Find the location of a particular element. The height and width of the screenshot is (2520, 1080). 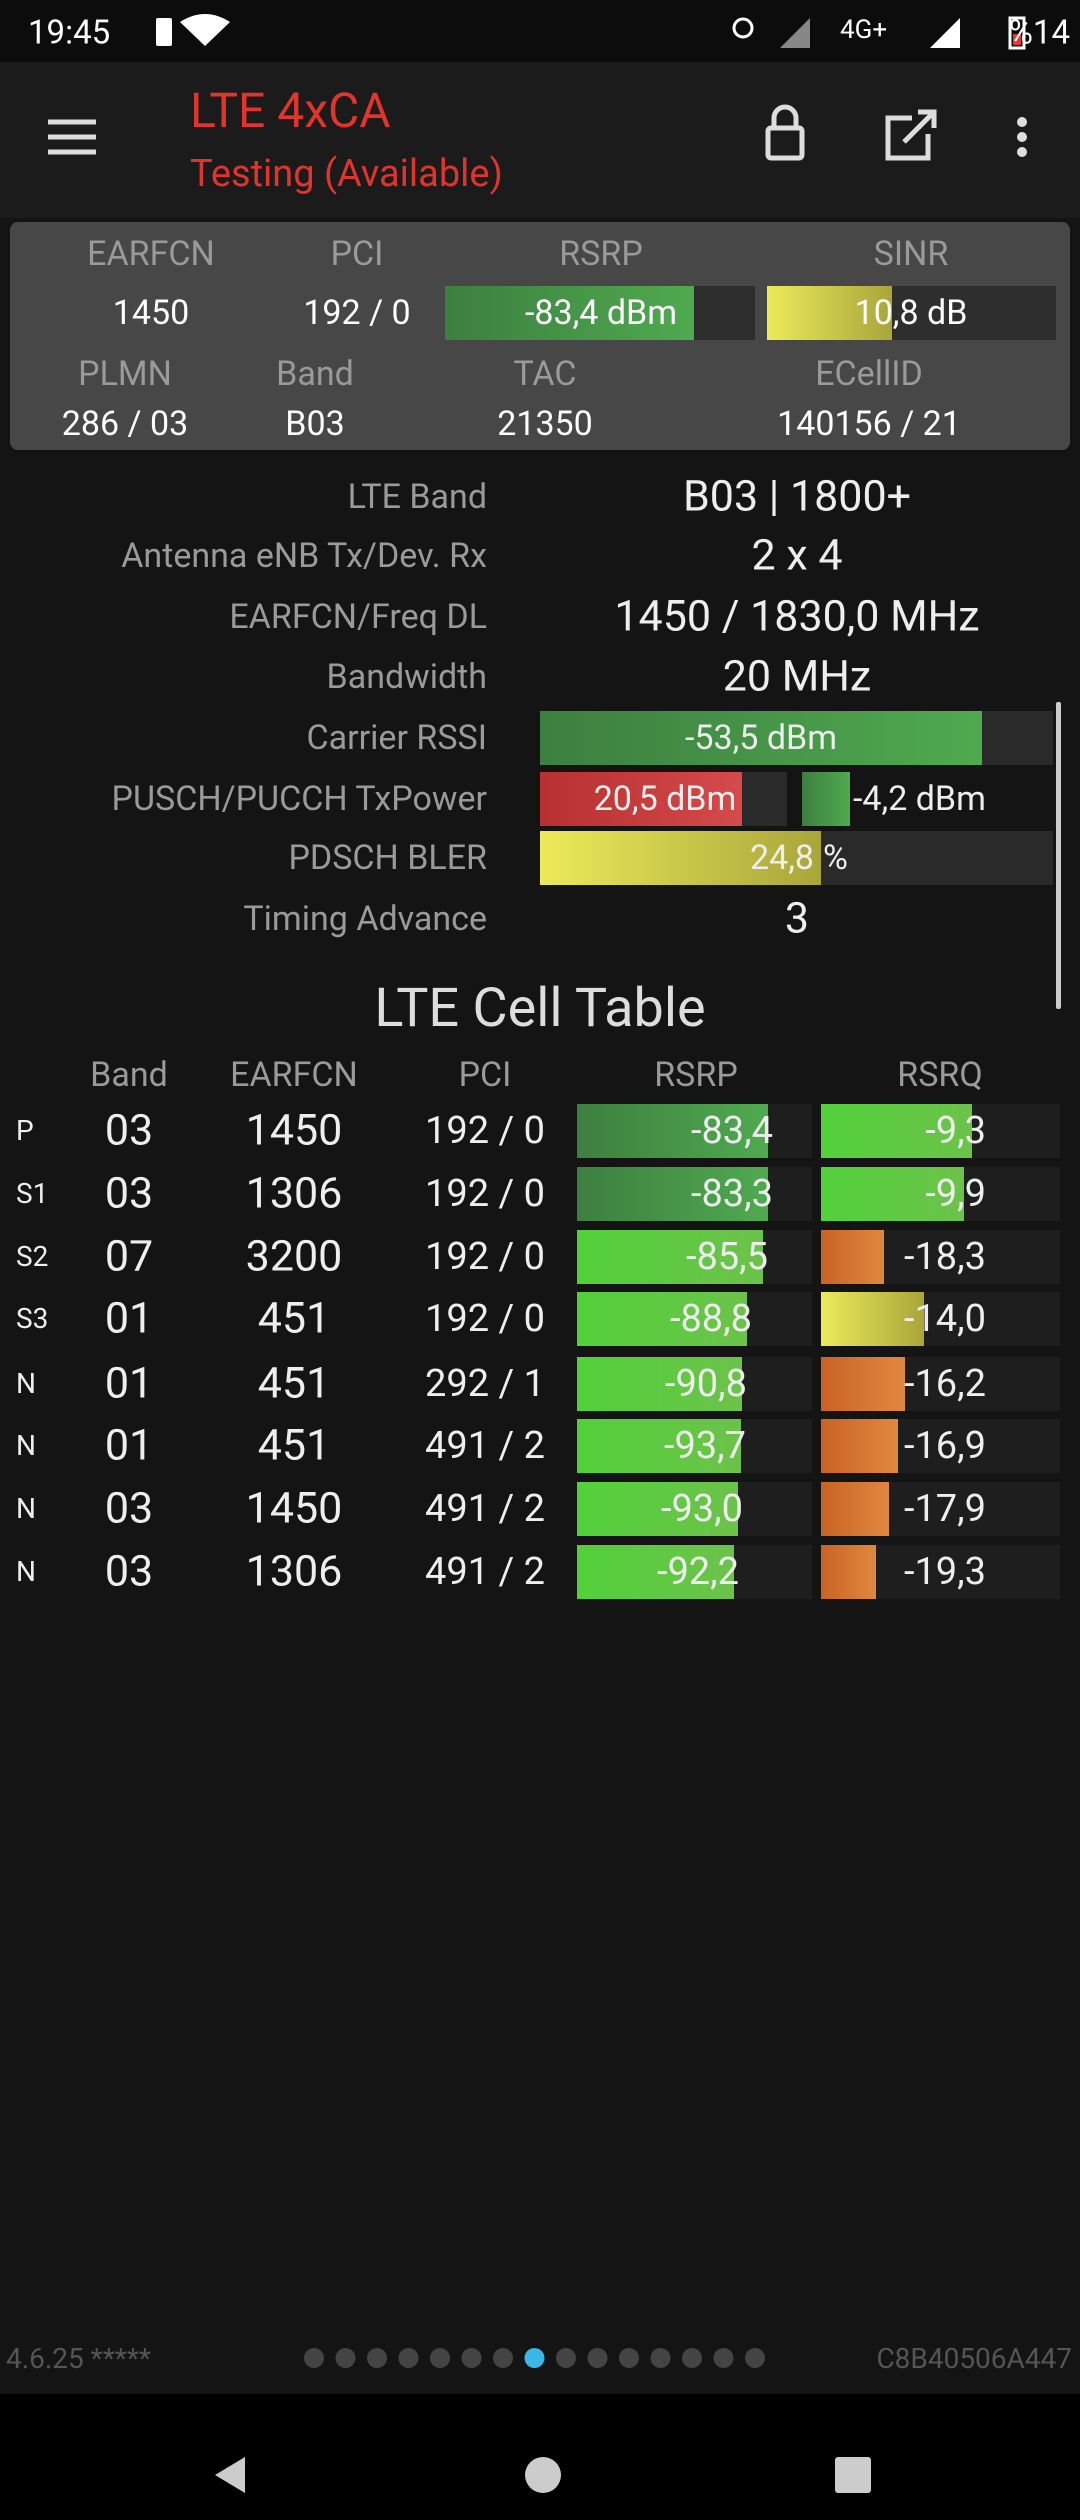

table-header: Band is located at coordinates (129, 1075).